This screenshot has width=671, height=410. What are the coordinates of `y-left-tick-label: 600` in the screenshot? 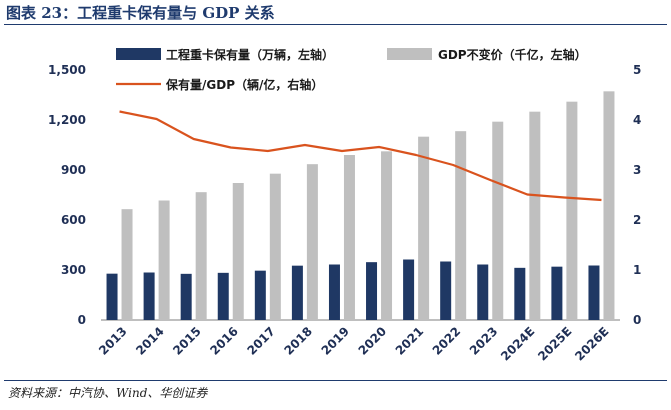 It's located at (73, 220).